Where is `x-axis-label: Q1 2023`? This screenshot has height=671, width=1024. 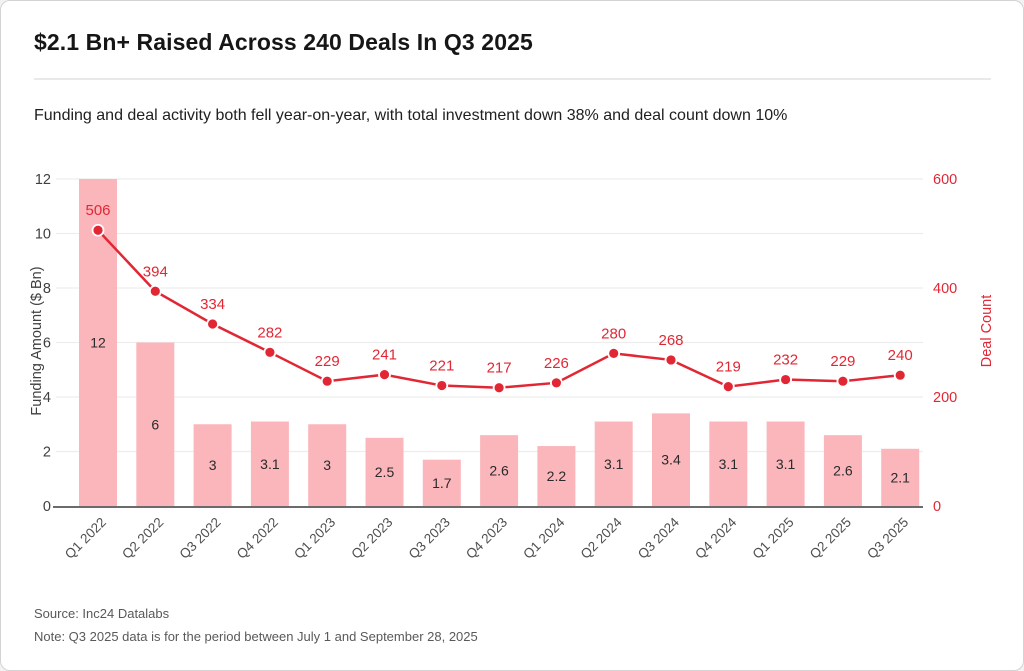
x-axis-label: Q1 2023 is located at coordinates (314, 538).